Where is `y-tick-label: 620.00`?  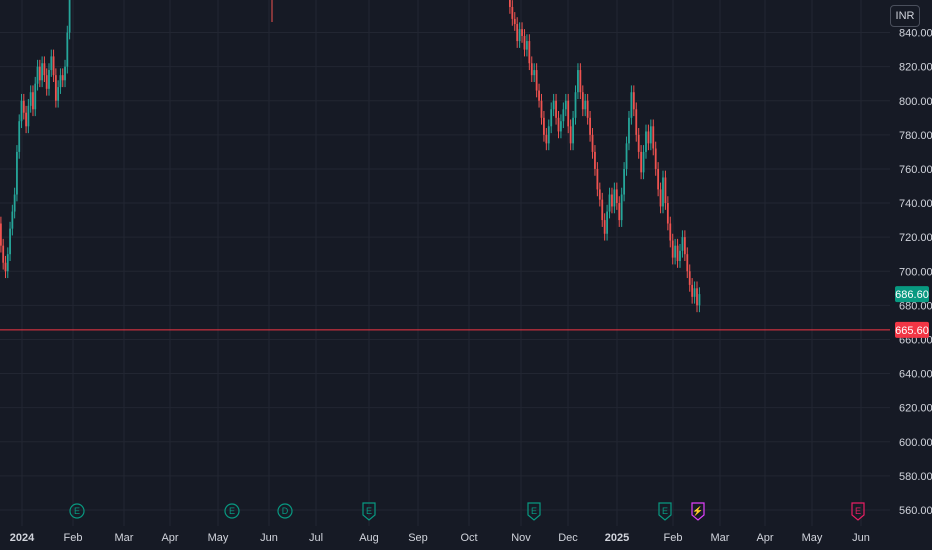 y-tick-label: 620.00 is located at coordinates (915, 409).